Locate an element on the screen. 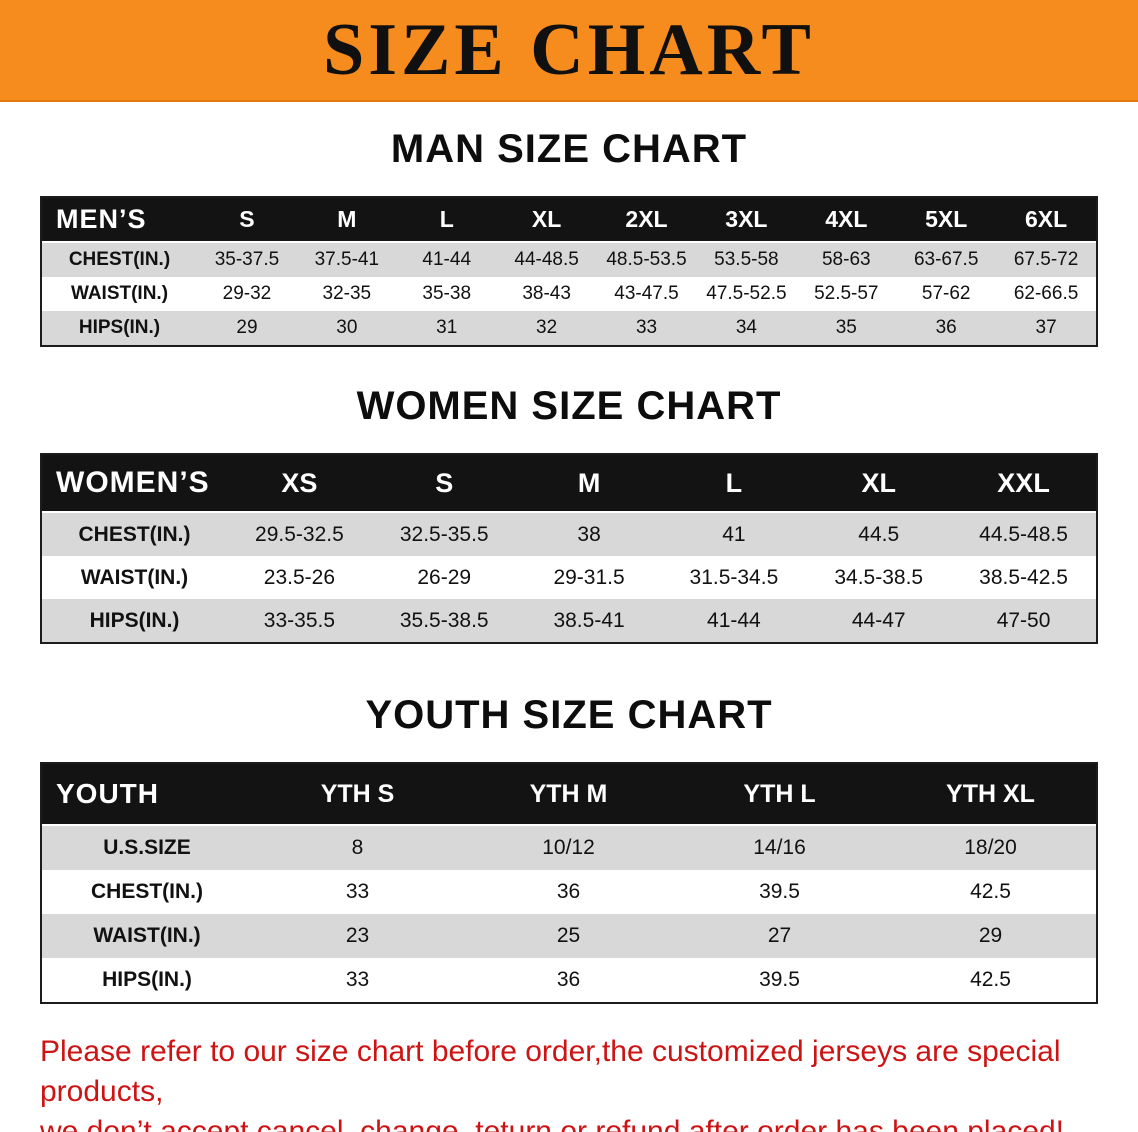 The height and width of the screenshot is (1132, 1138). column-header: S is located at coordinates (247, 219).